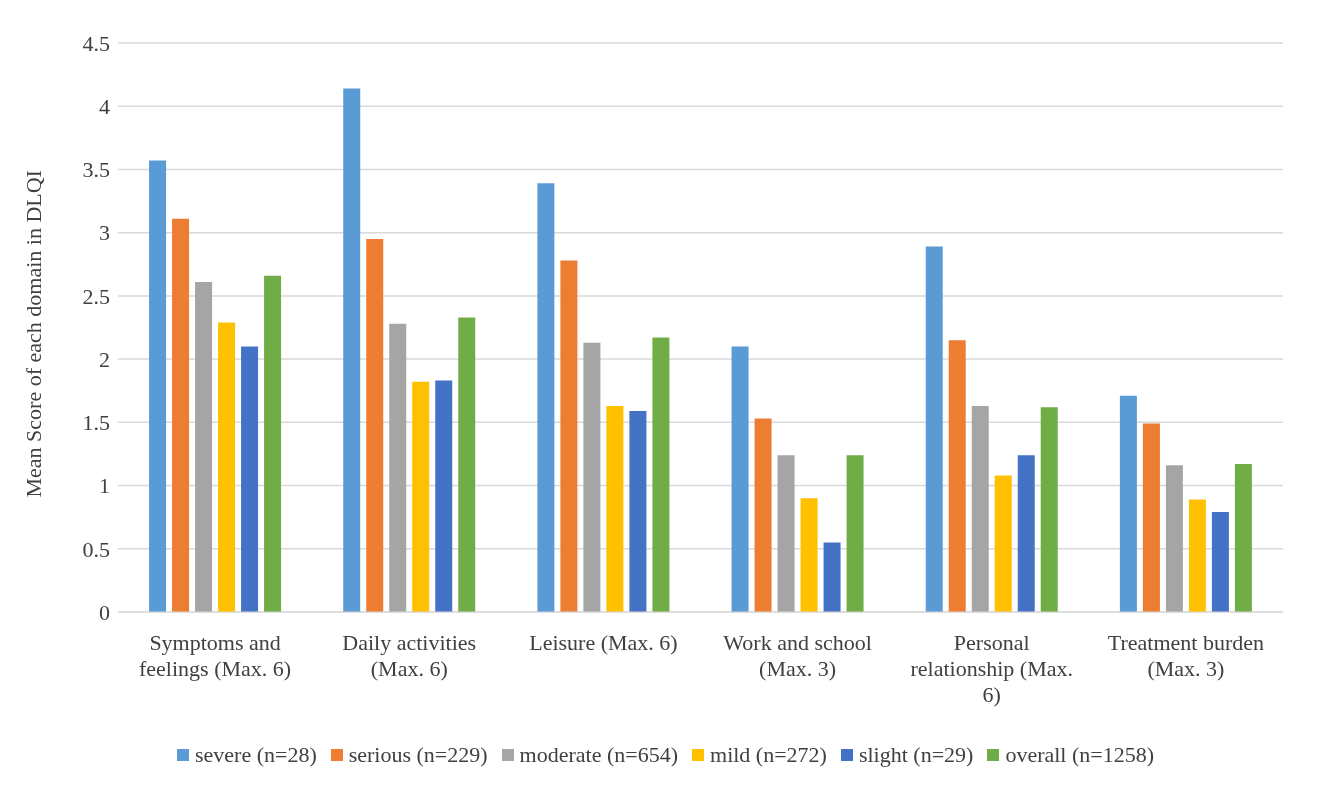 The height and width of the screenshot is (787, 1318). What do you see at coordinates (598, 755) in the screenshot?
I see `legend-label: moderate (n=654)` at bounding box center [598, 755].